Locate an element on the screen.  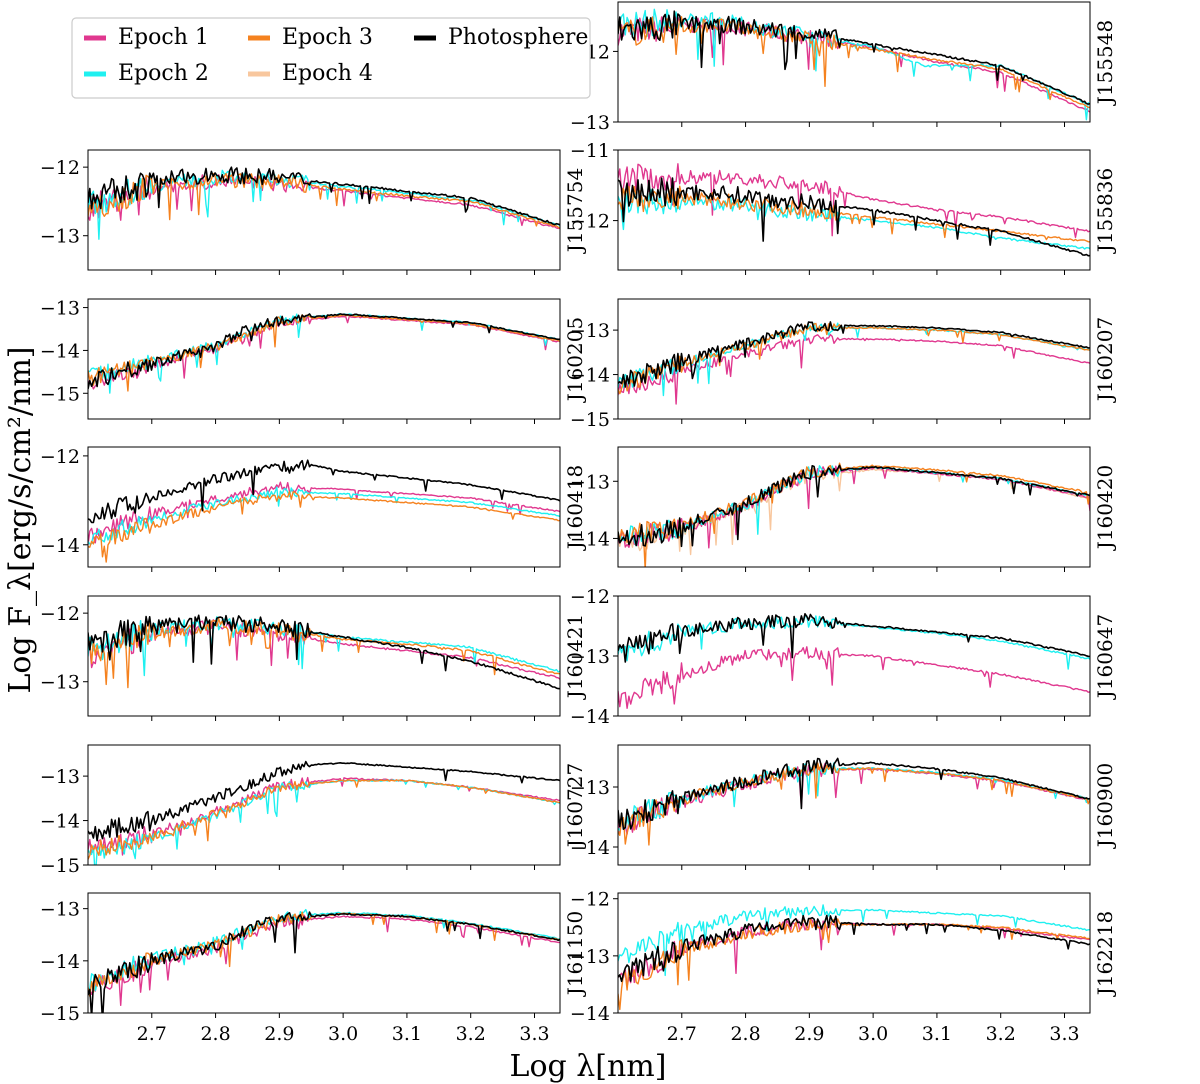
panel-frame-J161150 is located at coordinates (324, 953).